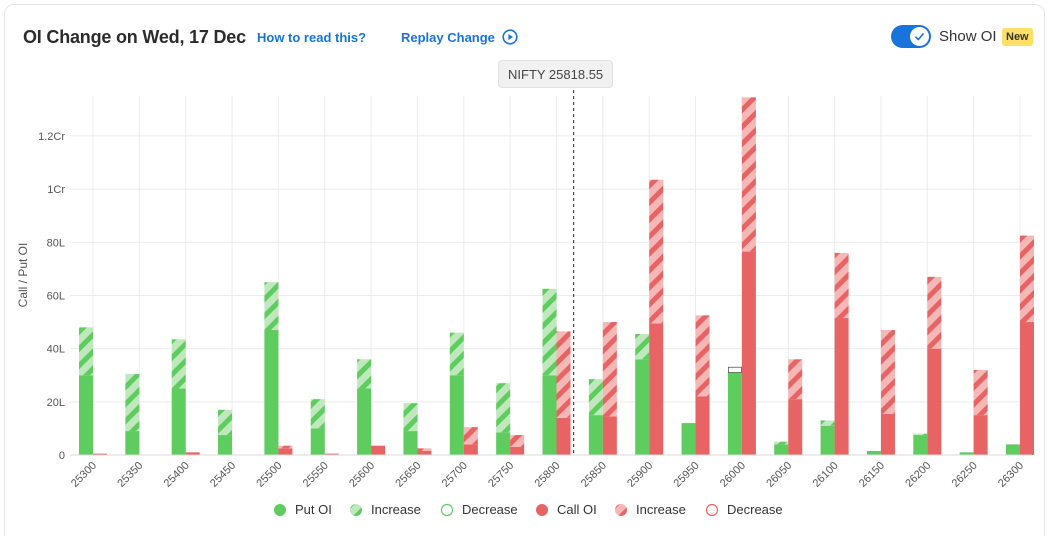 This screenshot has height=536, width=1049. I want to click on put-decrease-bar, so click(735, 369).